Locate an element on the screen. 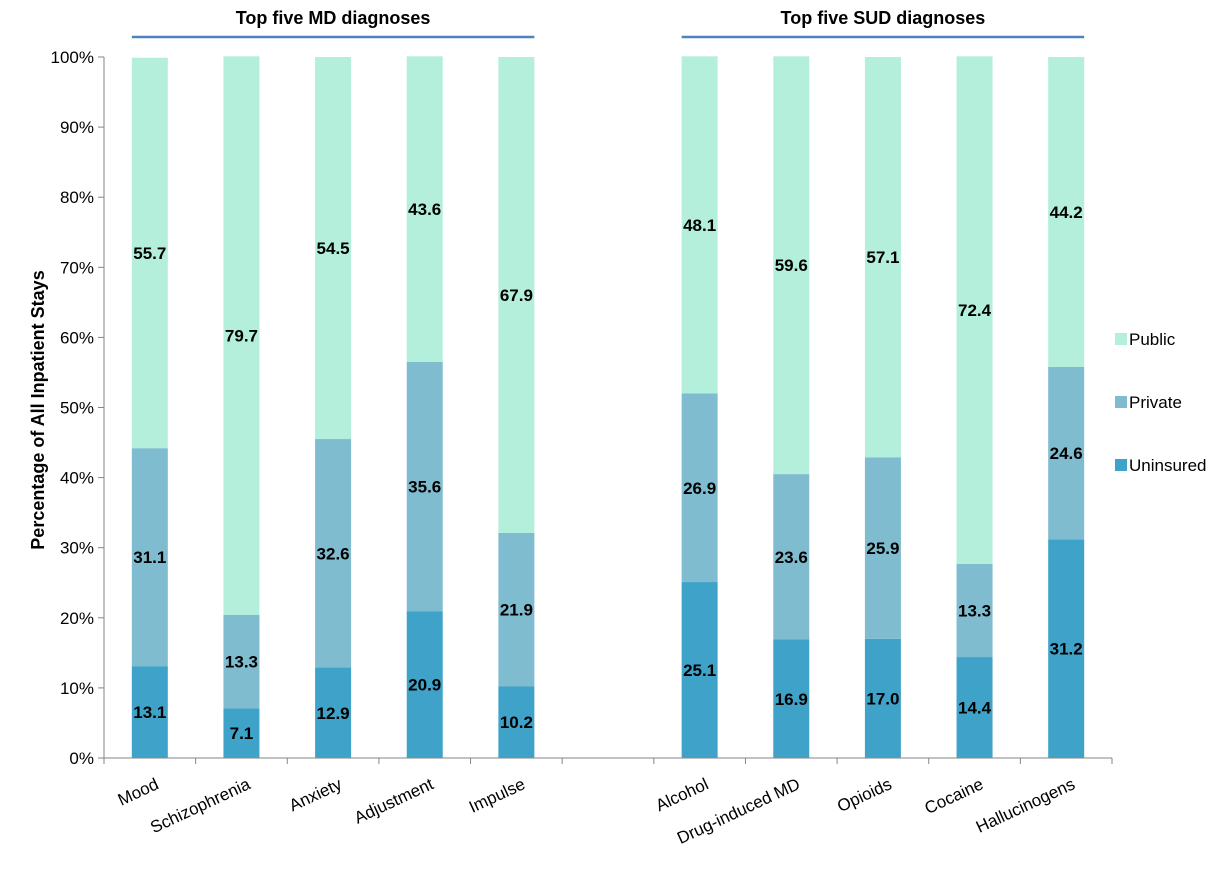  data-label: 35.6 is located at coordinates (424, 487).